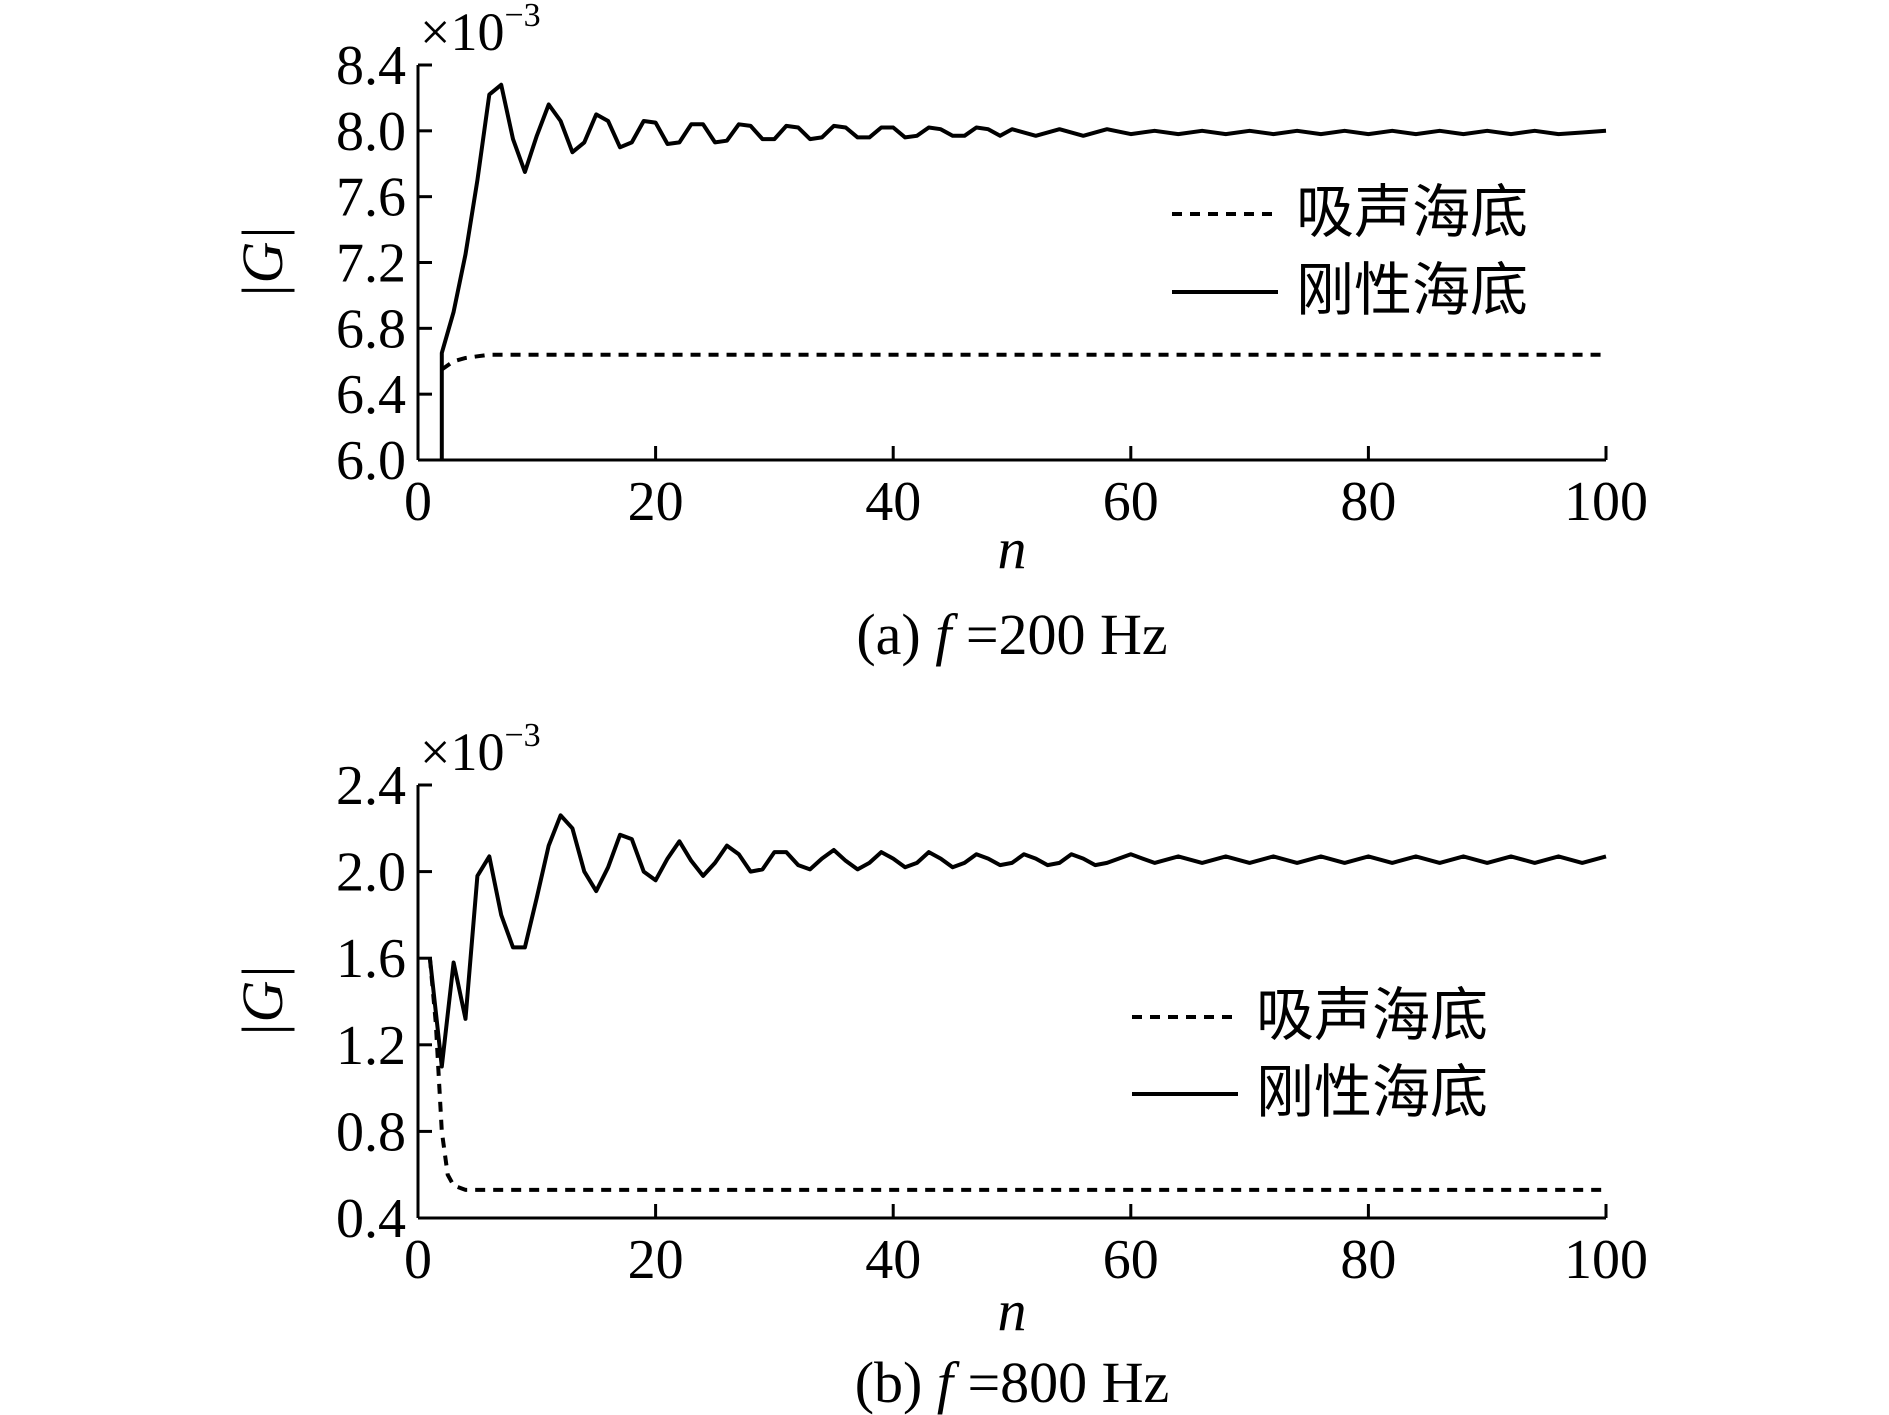 This screenshot has width=1889, height=1415. I want to click on y-tick-label: 6.8, so click(371, 329).